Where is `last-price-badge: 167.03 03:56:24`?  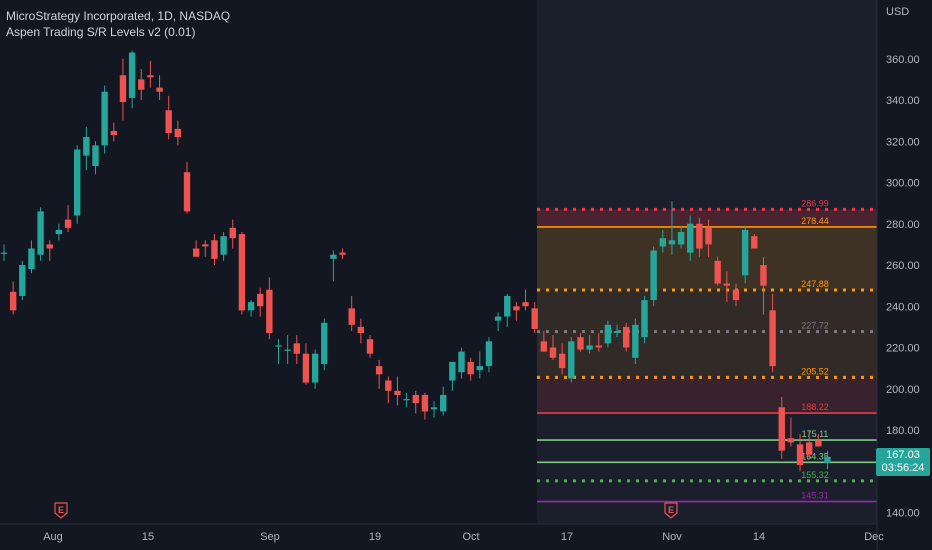 last-price-badge: 167.03 03:56:24 is located at coordinates (903, 462).